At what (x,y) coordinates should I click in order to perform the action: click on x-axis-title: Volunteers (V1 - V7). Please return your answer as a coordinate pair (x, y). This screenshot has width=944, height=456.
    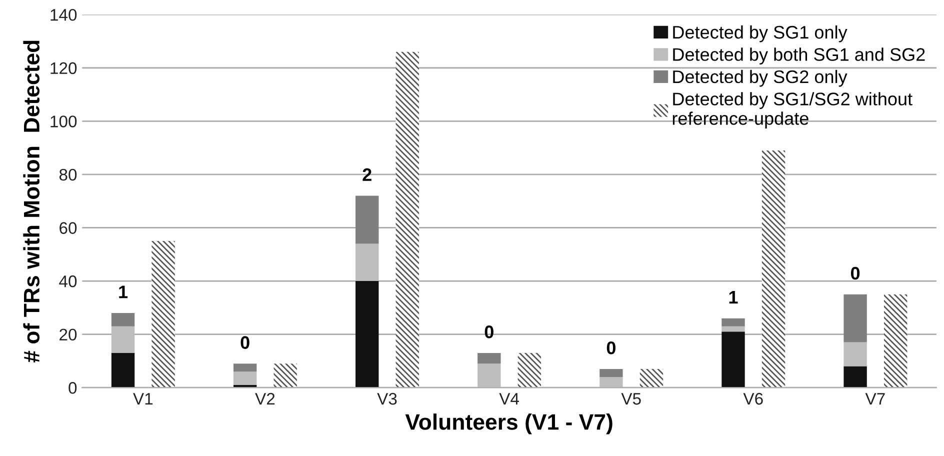
    Looking at the image, I should click on (508, 424).